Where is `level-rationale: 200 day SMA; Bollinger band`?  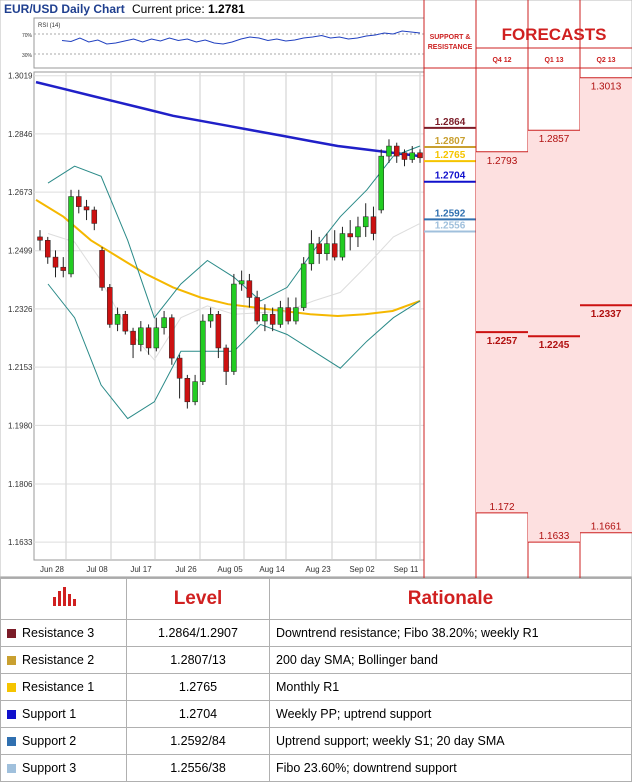
level-rationale: 200 day SMA; Bollinger band is located at coordinates (450, 660).